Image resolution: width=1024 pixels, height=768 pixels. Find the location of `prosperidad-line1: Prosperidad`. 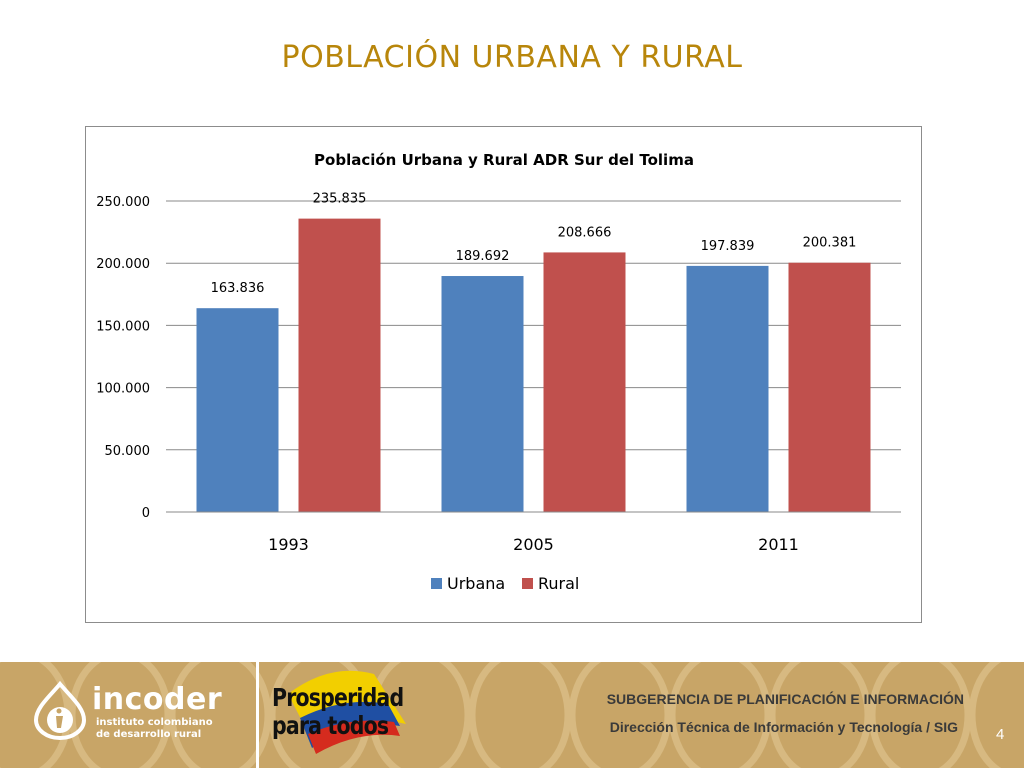

prosperidad-line1: Prosperidad is located at coordinates (338, 697).